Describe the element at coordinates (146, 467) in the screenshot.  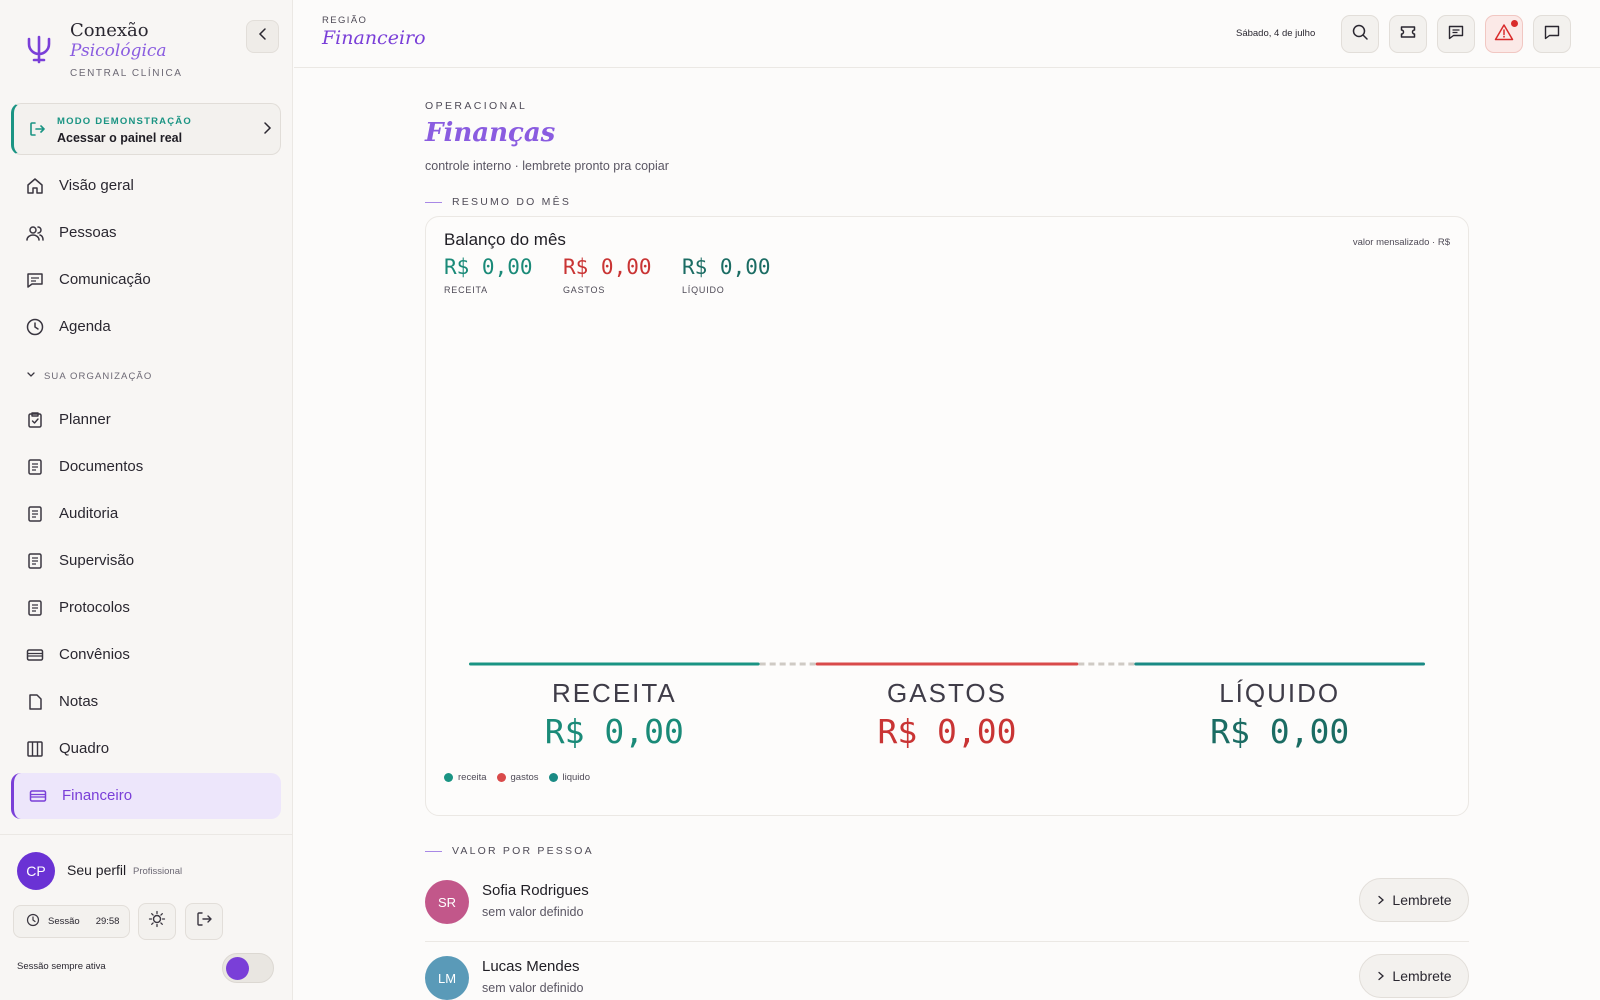
I see `sidebar-item-documentos: Documentos` at that location.